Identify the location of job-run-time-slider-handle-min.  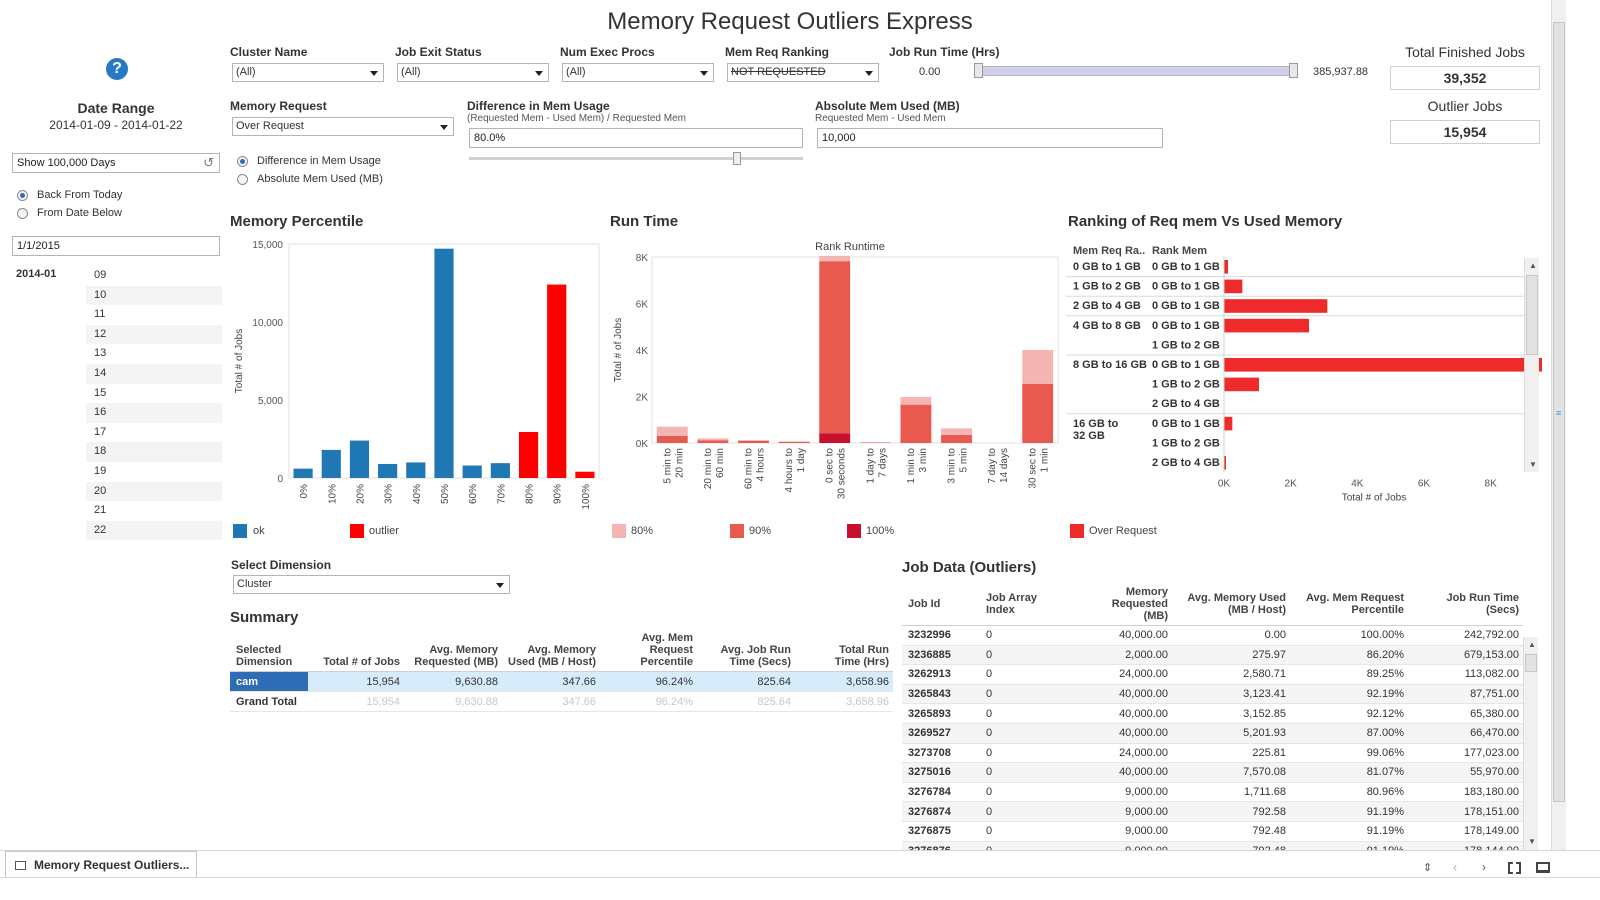
(978, 70).